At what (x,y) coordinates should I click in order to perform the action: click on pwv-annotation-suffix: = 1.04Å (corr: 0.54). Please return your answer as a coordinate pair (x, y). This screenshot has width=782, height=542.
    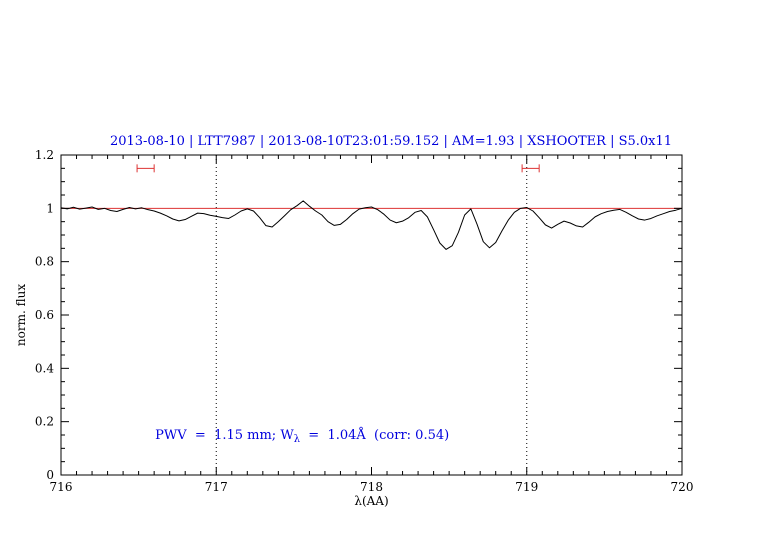
    Looking at the image, I should click on (375, 435).